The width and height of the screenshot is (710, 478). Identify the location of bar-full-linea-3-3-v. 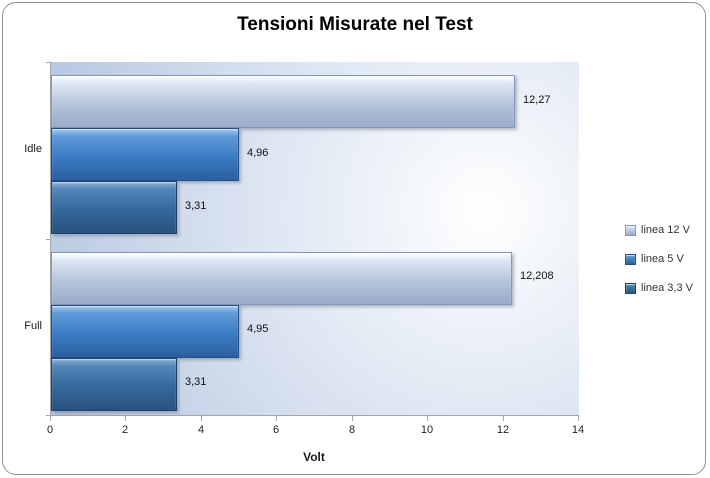
(114, 384).